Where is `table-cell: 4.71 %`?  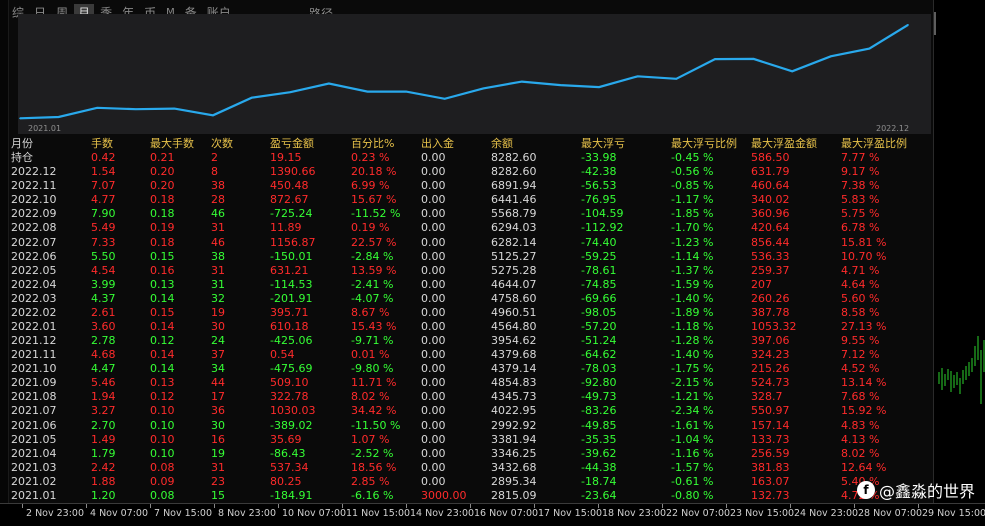
table-cell: 4.71 % is located at coordinates (860, 270).